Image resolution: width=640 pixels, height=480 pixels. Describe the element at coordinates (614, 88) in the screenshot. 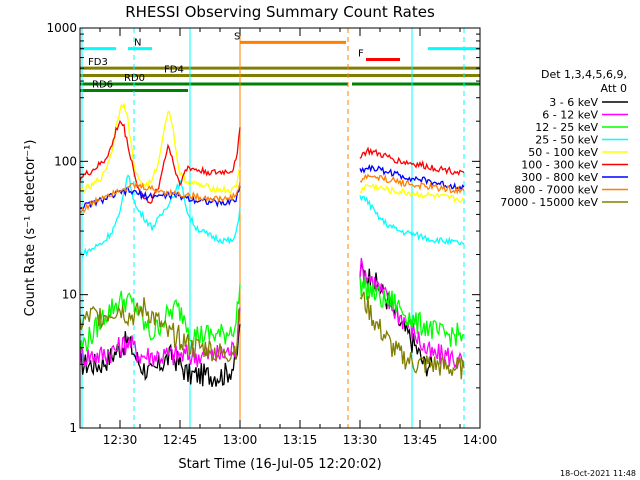

I see `legend-title-attenuator: Att 0` at that location.